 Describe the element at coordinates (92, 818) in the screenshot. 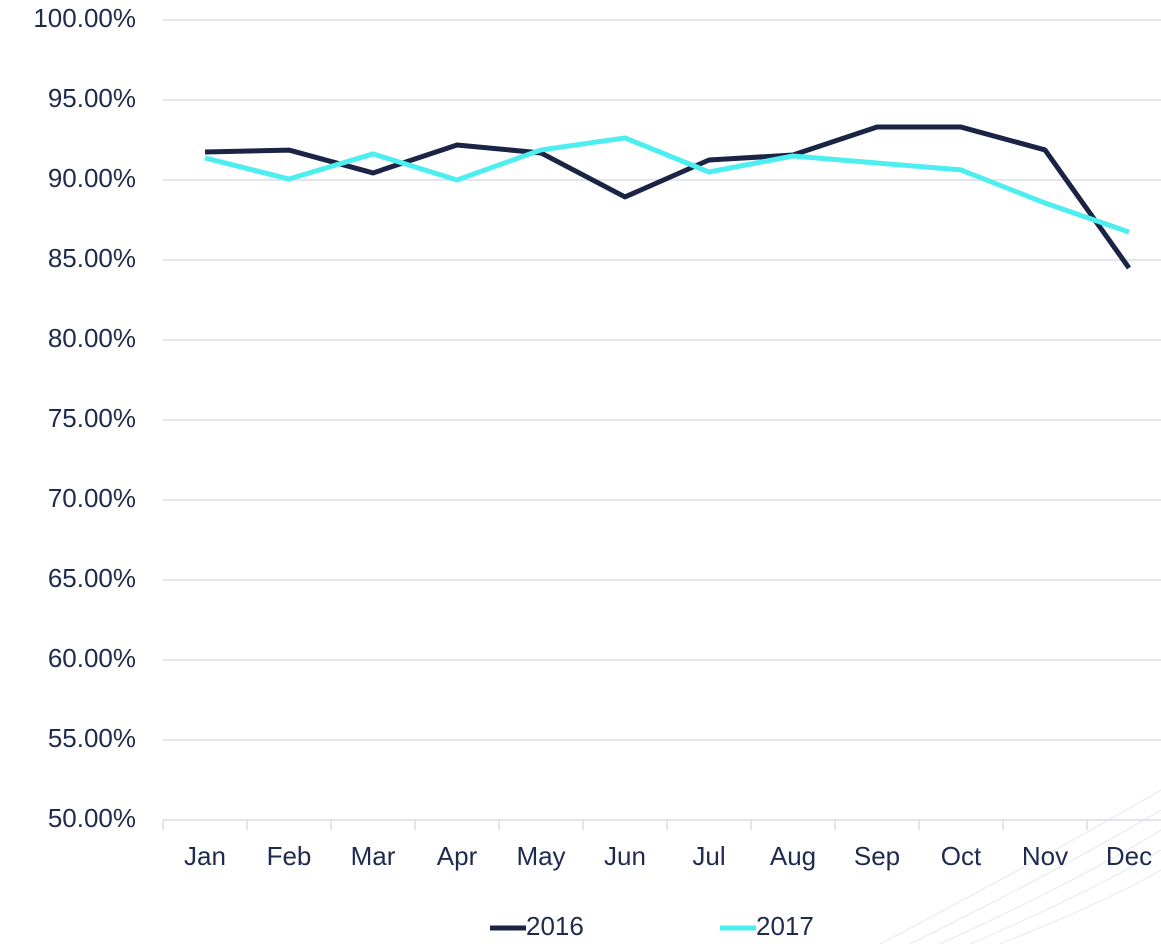

I see `y-tick-label: 50.00%` at that location.